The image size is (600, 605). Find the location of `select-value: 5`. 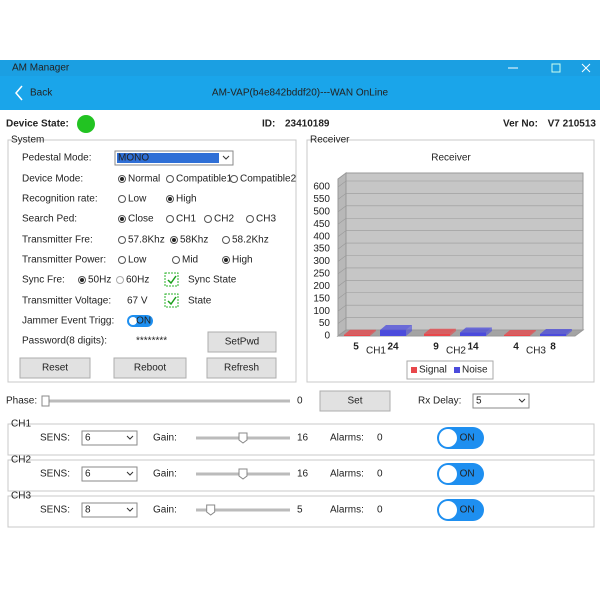

select-value: 5 is located at coordinates (479, 401).